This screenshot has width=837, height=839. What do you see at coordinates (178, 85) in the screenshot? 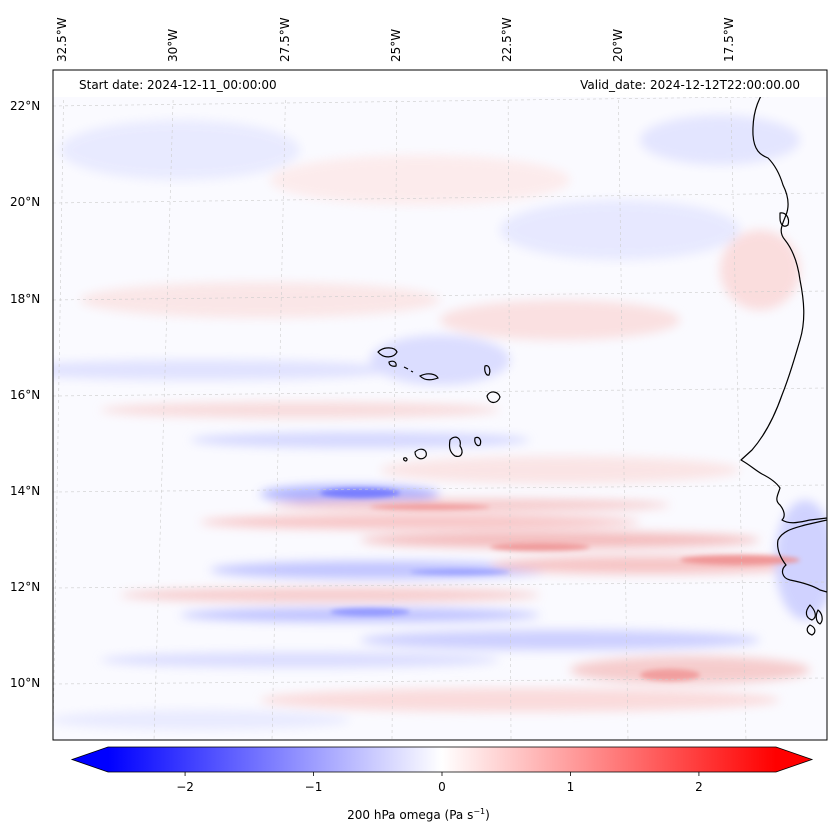
I see `start-date-label: Start date: 2024-12-11_00:00:00` at bounding box center [178, 85].